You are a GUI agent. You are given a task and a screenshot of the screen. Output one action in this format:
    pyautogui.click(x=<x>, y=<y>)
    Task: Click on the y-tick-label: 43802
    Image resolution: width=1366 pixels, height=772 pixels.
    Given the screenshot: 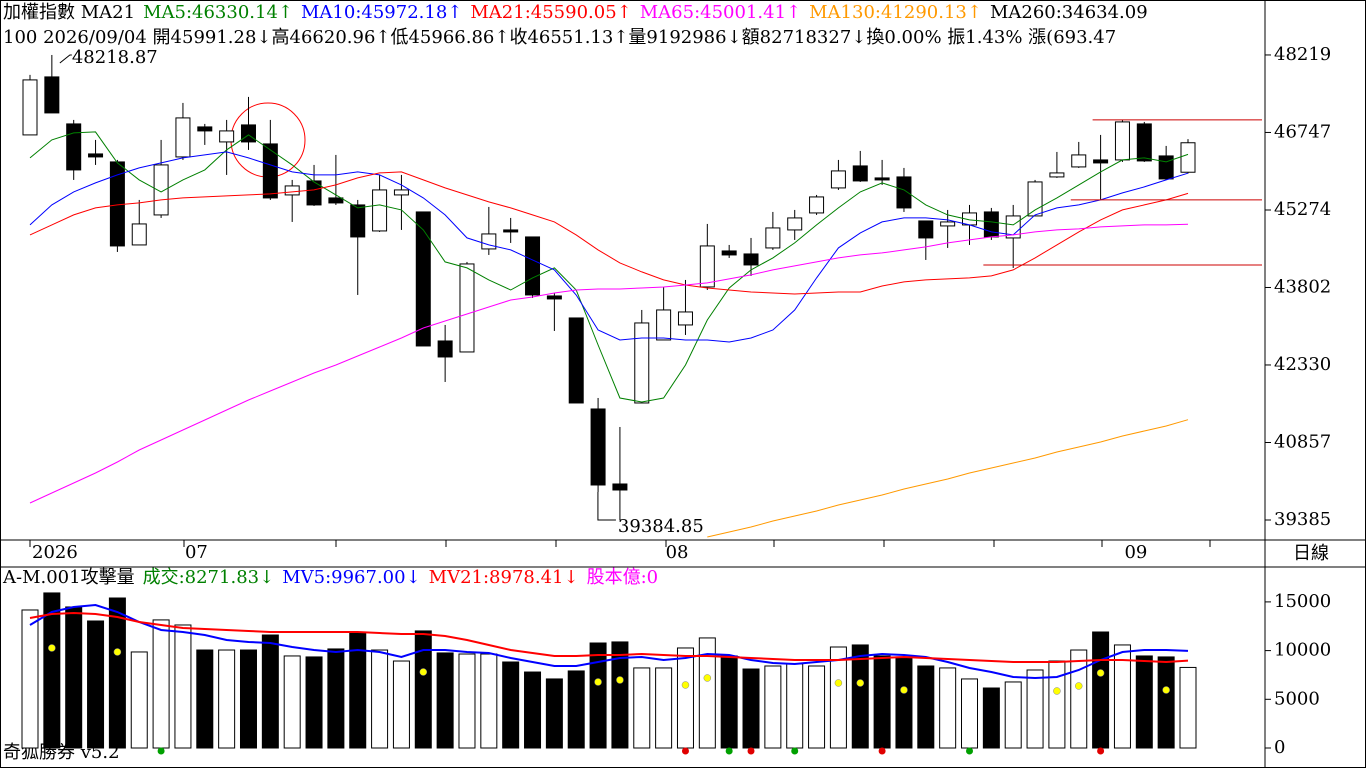 What is the action you would take?
    pyautogui.click(x=1302, y=286)
    